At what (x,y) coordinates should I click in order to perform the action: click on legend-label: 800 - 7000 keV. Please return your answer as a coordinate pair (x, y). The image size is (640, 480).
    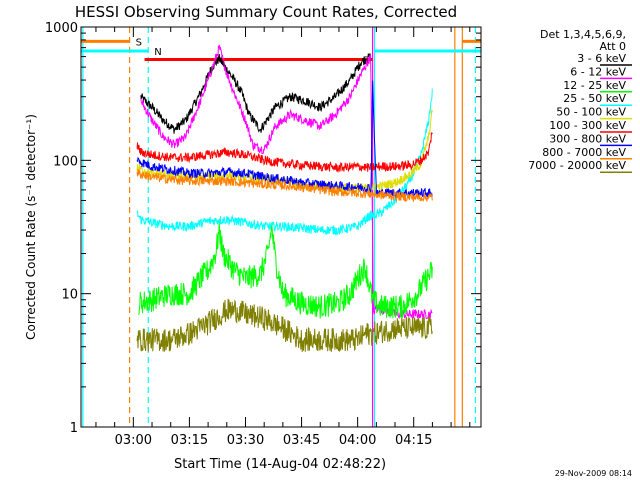
    Looking at the image, I should click on (584, 152).